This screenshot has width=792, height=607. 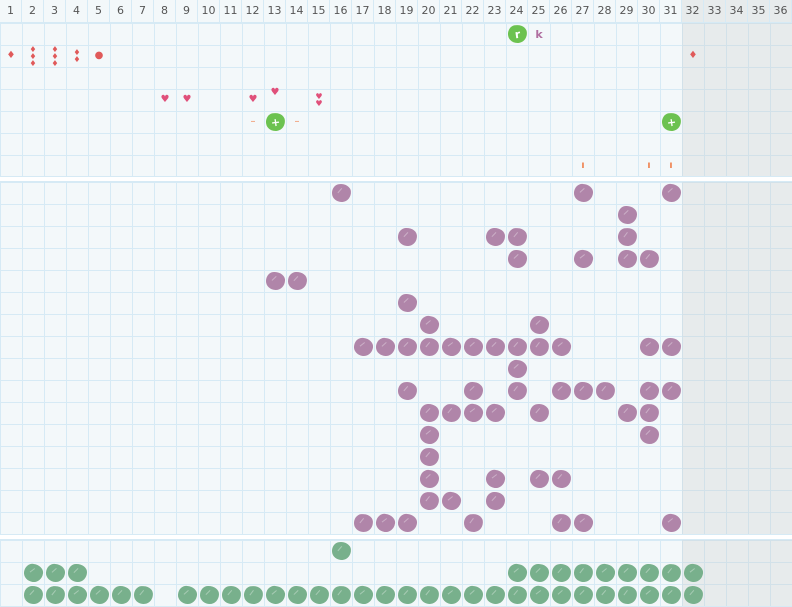 What do you see at coordinates (671, 122) in the screenshot?
I see `track-cell: +` at bounding box center [671, 122].